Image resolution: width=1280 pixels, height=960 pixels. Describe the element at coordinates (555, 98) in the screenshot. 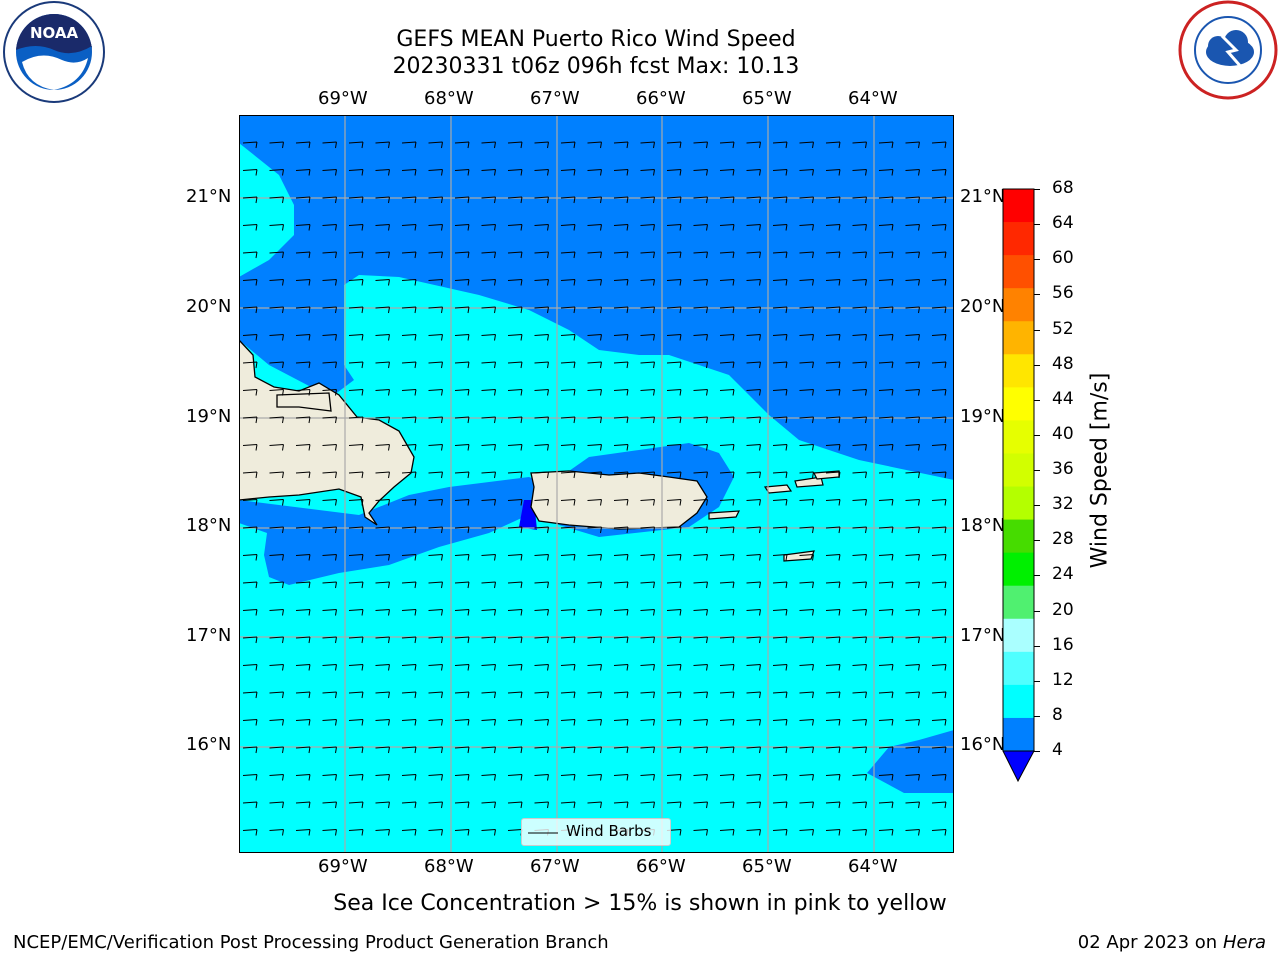

I see `lon-tick-top-67: 67°W` at that location.